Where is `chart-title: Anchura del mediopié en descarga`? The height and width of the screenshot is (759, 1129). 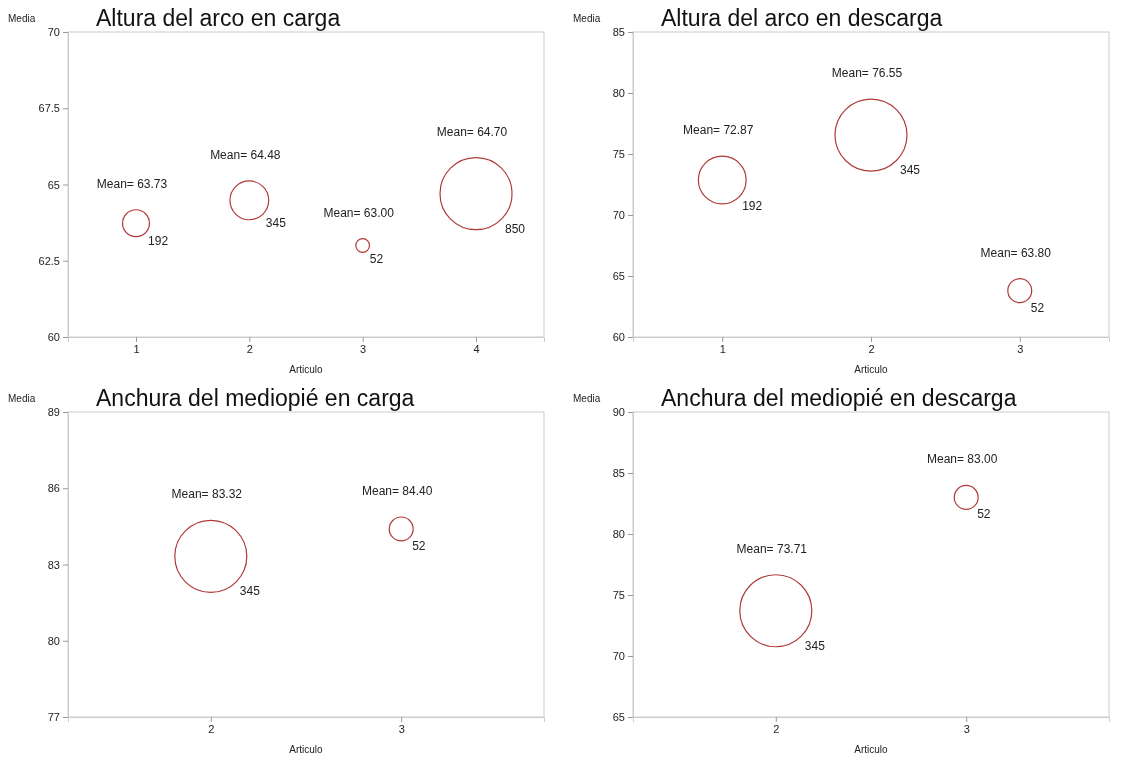
chart-title: Anchura del mediopié en descarga is located at coordinates (839, 398).